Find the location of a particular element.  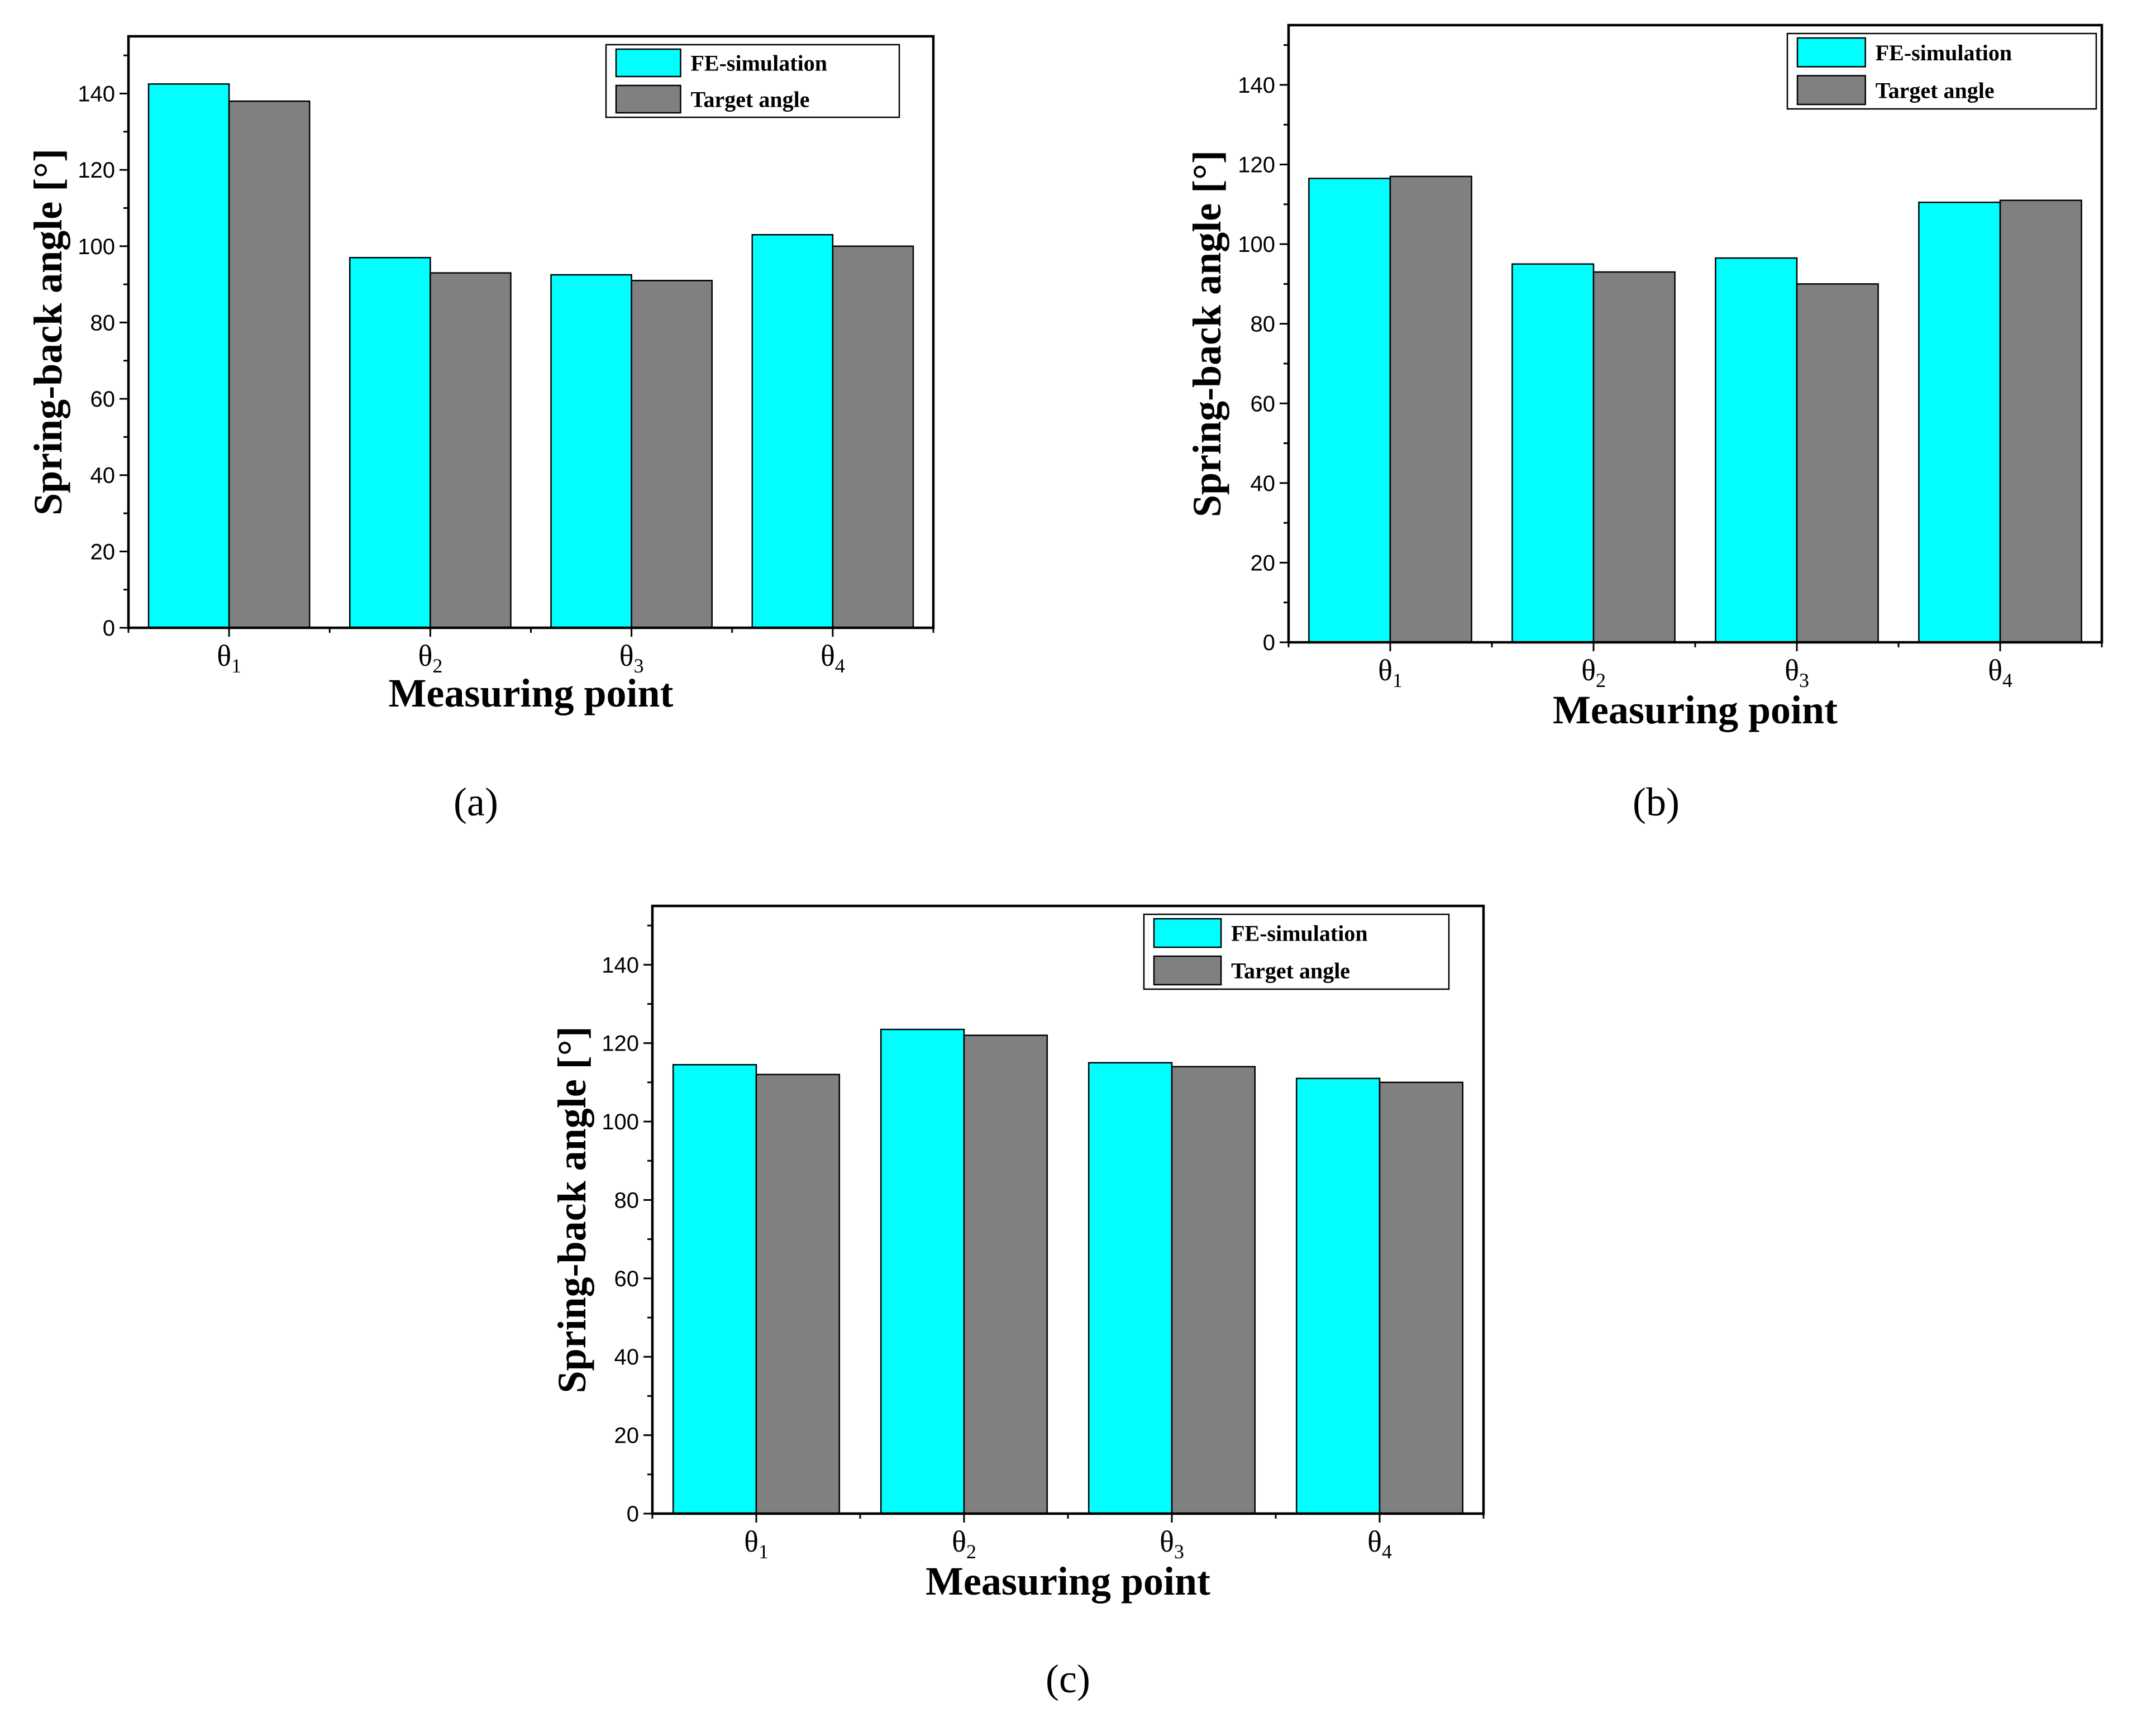

panel-label: (c) is located at coordinates (1068, 1679).